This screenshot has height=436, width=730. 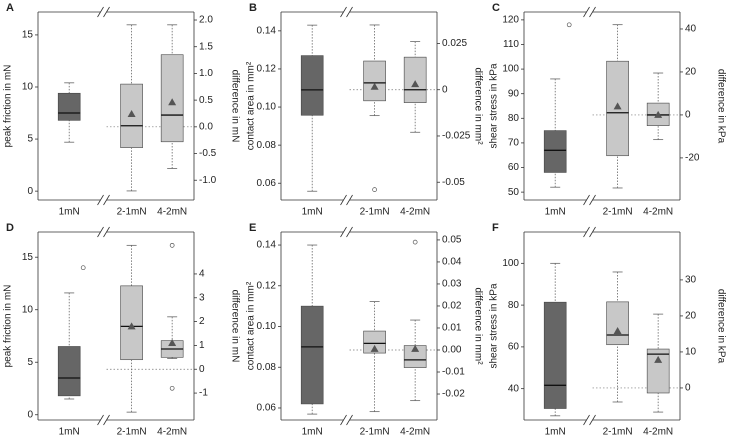 I want to click on y2-tick-label: -20, so click(x=692, y=158).